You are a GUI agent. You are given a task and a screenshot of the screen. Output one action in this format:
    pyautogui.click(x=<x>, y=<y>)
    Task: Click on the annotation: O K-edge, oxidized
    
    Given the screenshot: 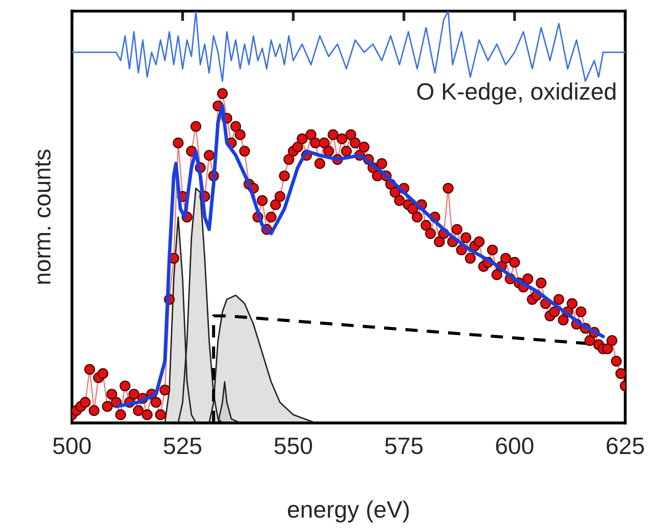 What is the action you would take?
    pyautogui.click(x=516, y=93)
    